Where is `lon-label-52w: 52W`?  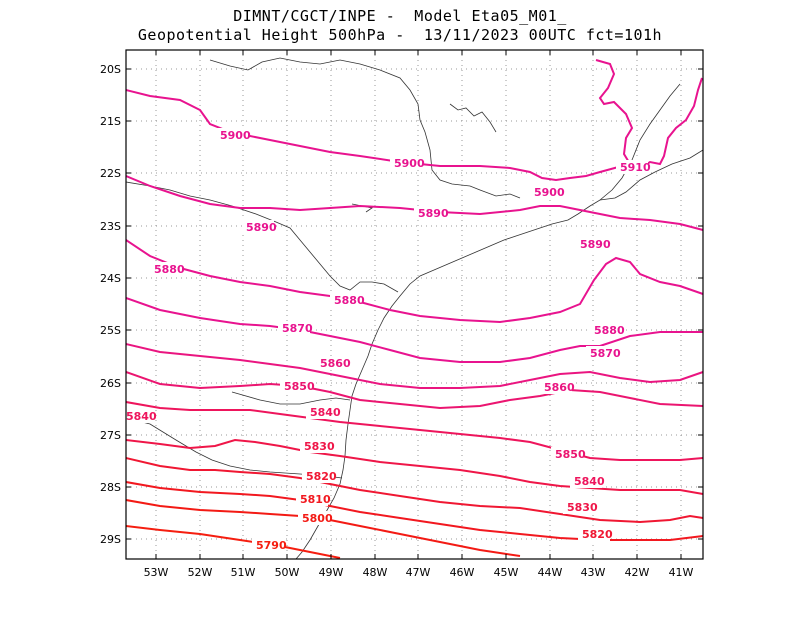
lon-label-52w: 52W is located at coordinates (200, 572).